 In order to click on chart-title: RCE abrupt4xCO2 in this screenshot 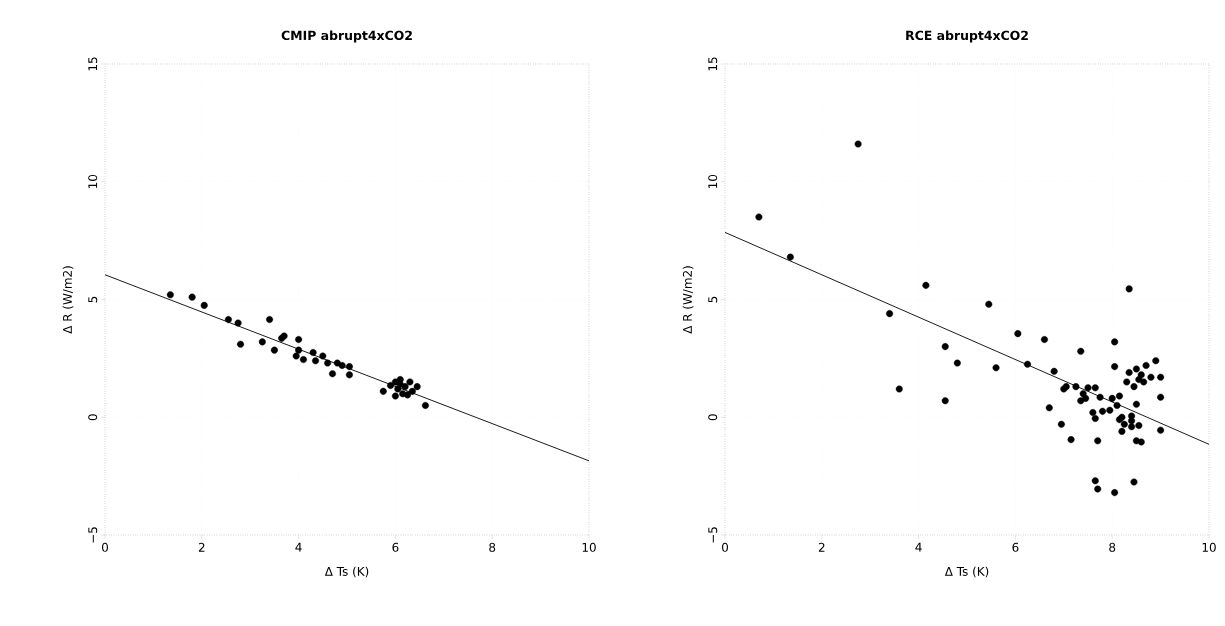, I will do `click(967, 36)`.